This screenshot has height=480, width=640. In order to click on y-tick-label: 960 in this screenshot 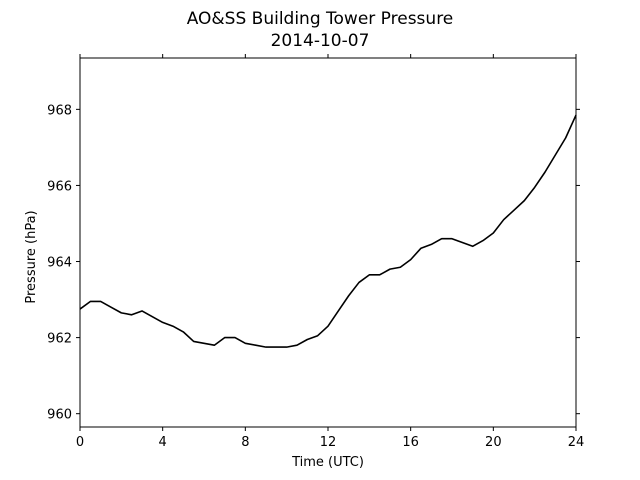, I will do `click(59, 415)`.